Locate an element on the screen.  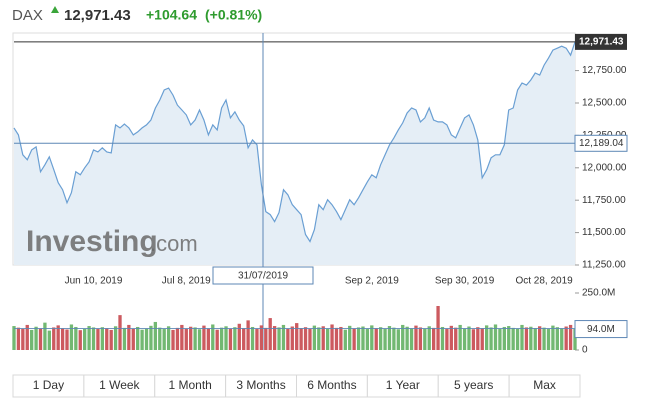
watermark-brand: Investing is located at coordinates (92, 241).